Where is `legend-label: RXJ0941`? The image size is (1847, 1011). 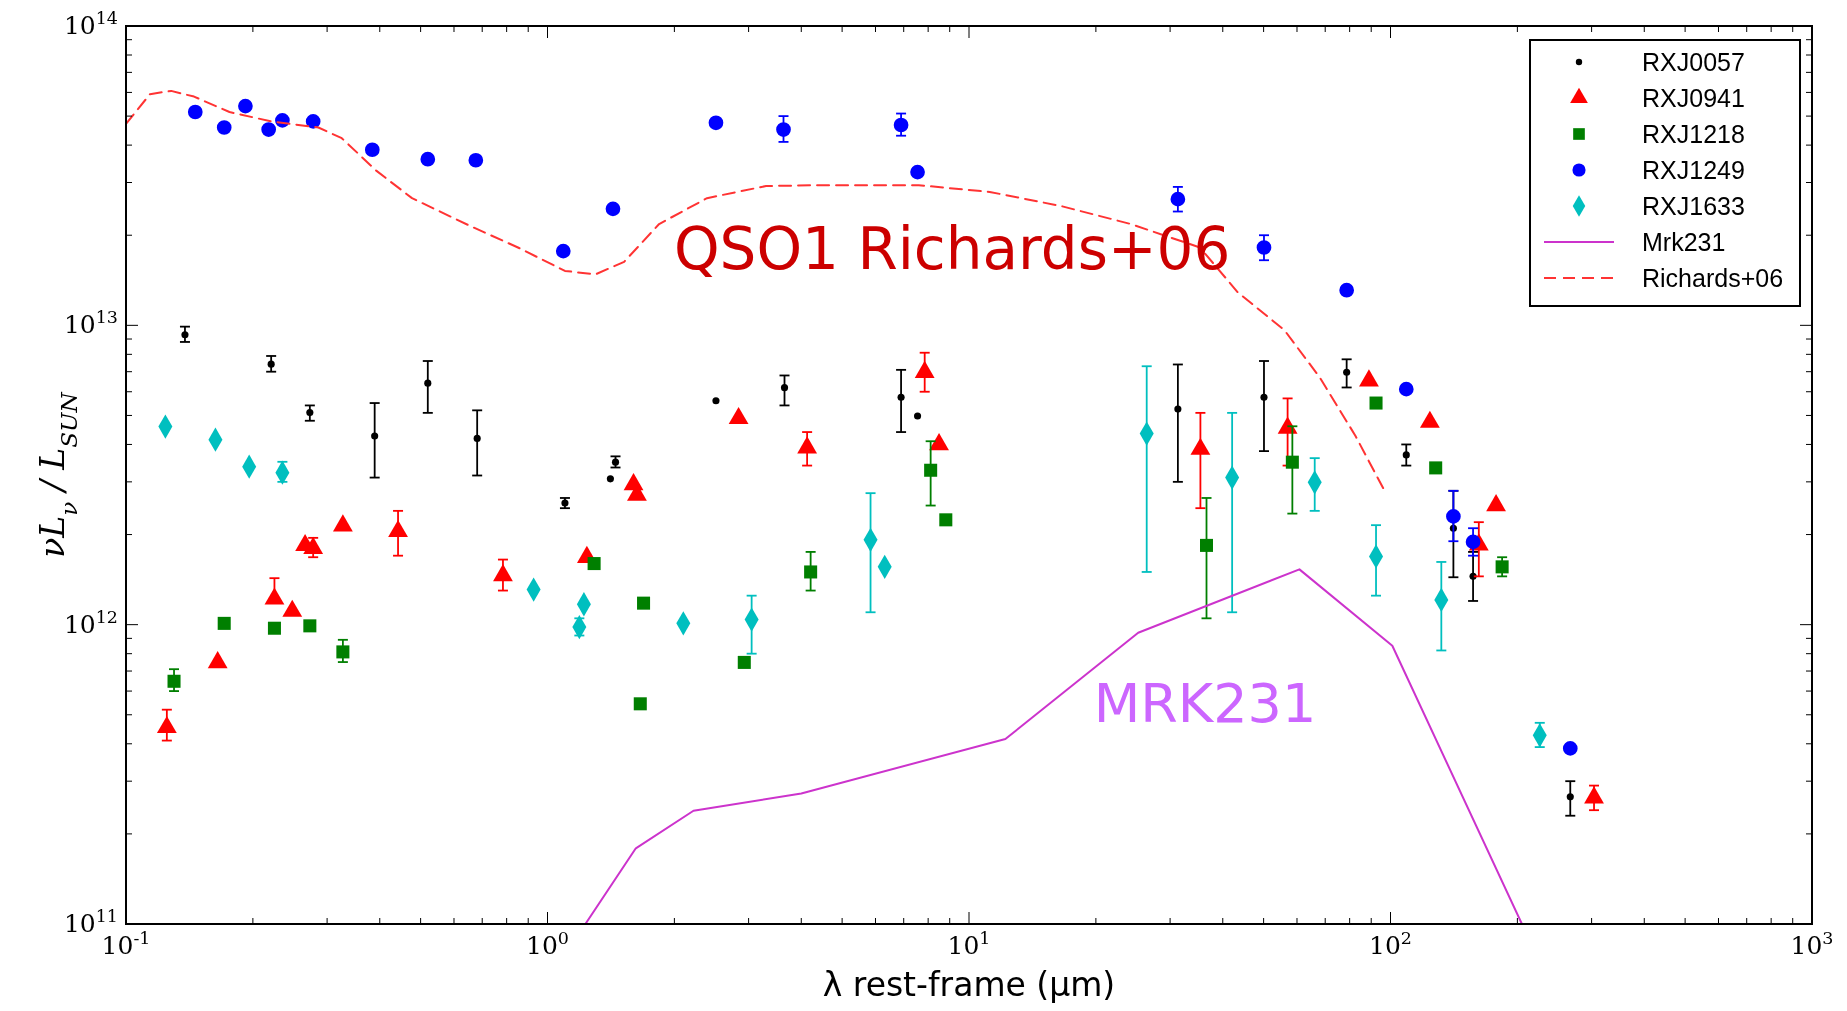 legend-label: RXJ0941 is located at coordinates (1693, 98).